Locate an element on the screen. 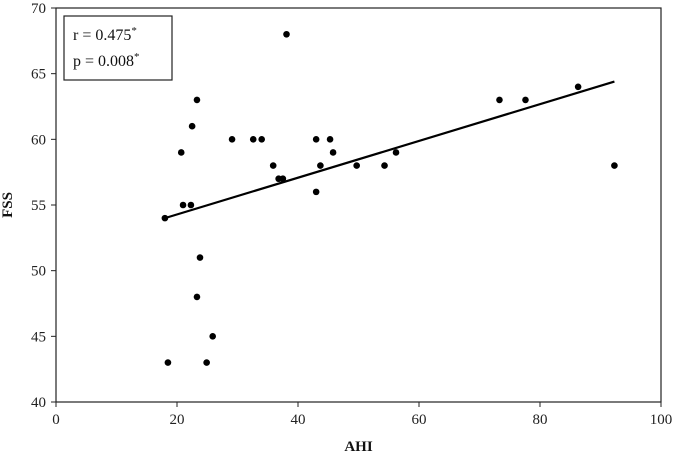  x-tick-label: 100 is located at coordinates (661, 420).